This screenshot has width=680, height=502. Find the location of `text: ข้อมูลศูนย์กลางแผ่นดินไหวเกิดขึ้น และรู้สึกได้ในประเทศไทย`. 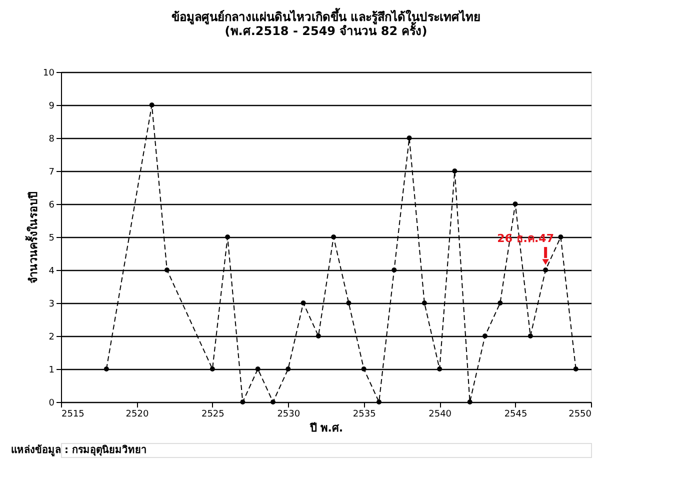

text: ข้อมูลศูนย์กลางแผ่นดินไหวเกิดขึ้น และรู้สึกได้ในประเทศไทย is located at coordinates (326, 17).